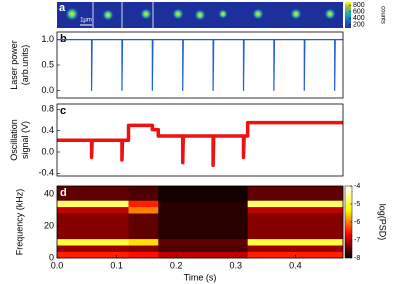 The height and width of the screenshot is (284, 394). I want to click on colorbar, so click(348, 15).